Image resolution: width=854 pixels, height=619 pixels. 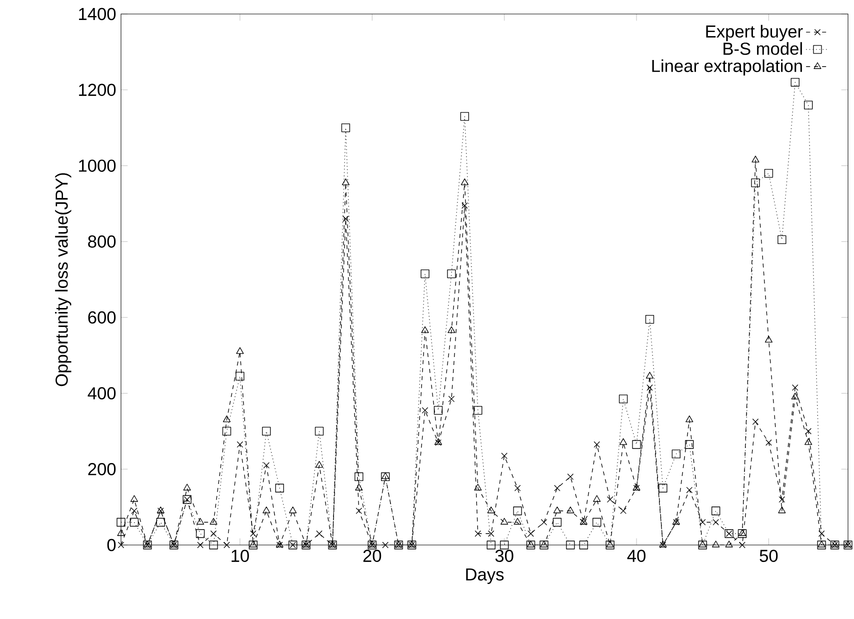 I want to click on legend-label: Expert buyer, so click(x=754, y=33).